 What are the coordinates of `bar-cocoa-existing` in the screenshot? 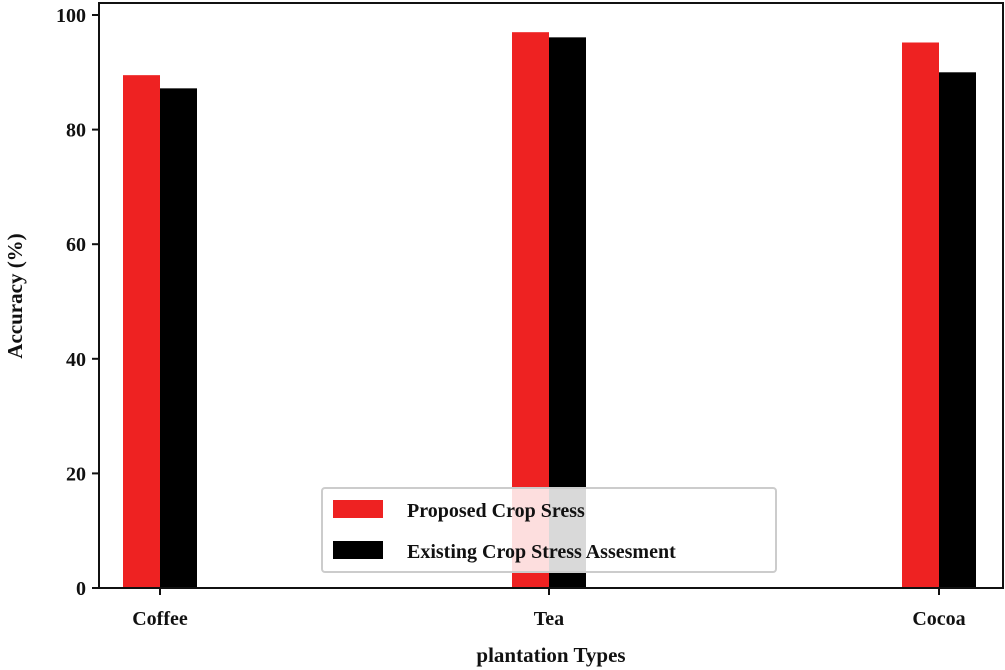 It's located at (957, 330).